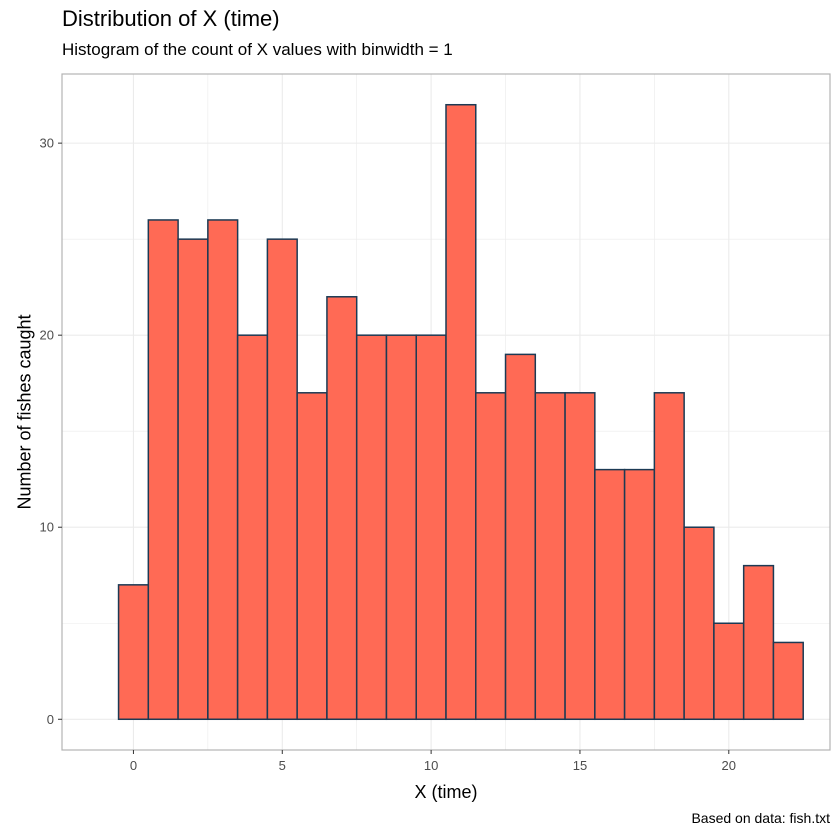 The width and height of the screenshot is (840, 840). What do you see at coordinates (133, 765) in the screenshot?
I see `x-tick-label: 0` at bounding box center [133, 765].